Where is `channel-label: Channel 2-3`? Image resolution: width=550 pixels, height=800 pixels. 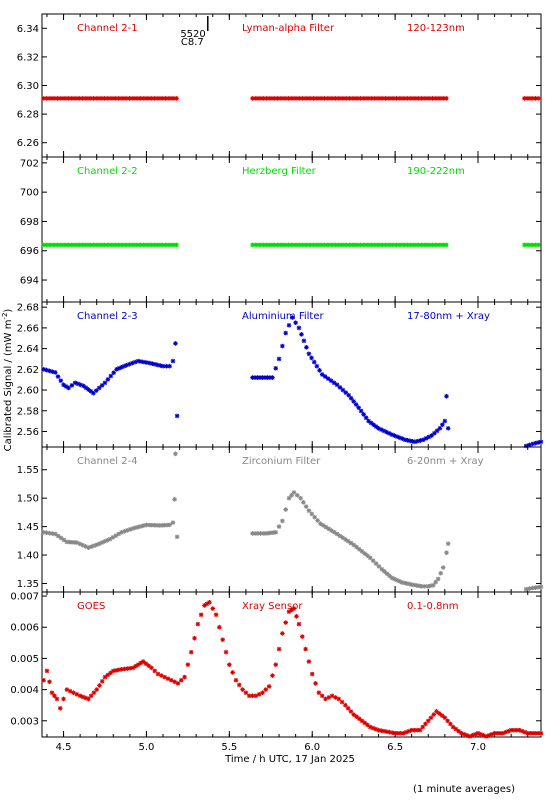
channel-label: Channel 2-3 is located at coordinates (107, 316).